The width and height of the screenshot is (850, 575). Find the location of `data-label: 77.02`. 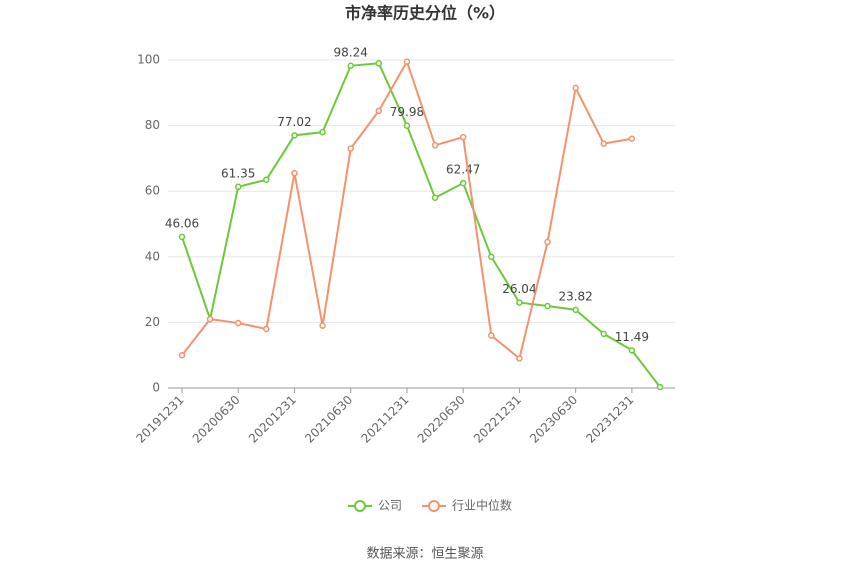

data-label: 77.02 is located at coordinates (294, 122).